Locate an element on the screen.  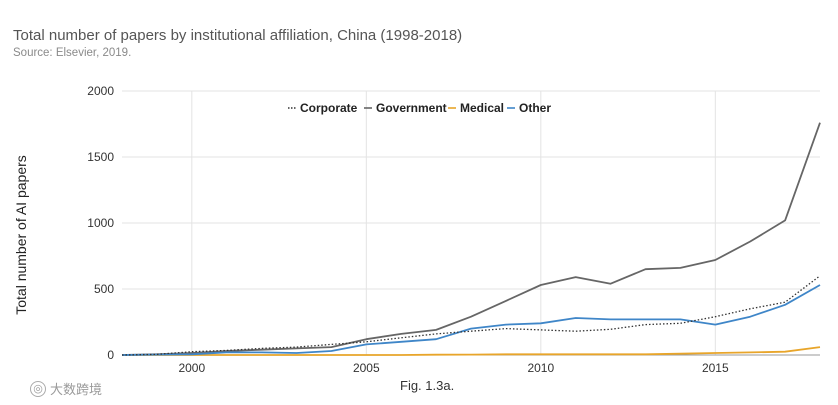
figure-caption: Fig. 1.3a. is located at coordinates (427, 385).